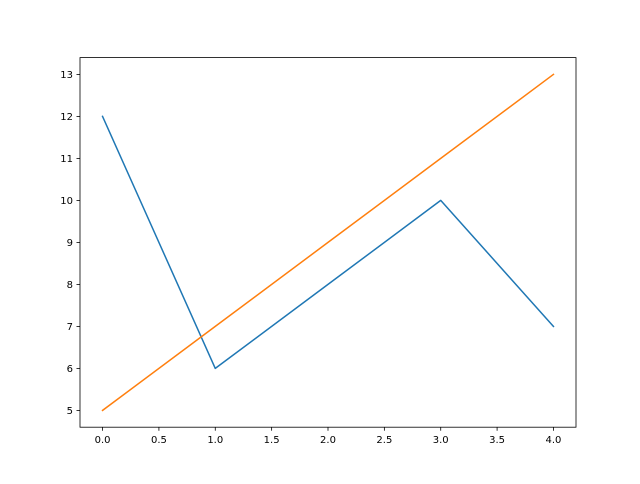  Describe the element at coordinates (215, 440) in the screenshot. I see `x-tick-label: 1.0` at that location.